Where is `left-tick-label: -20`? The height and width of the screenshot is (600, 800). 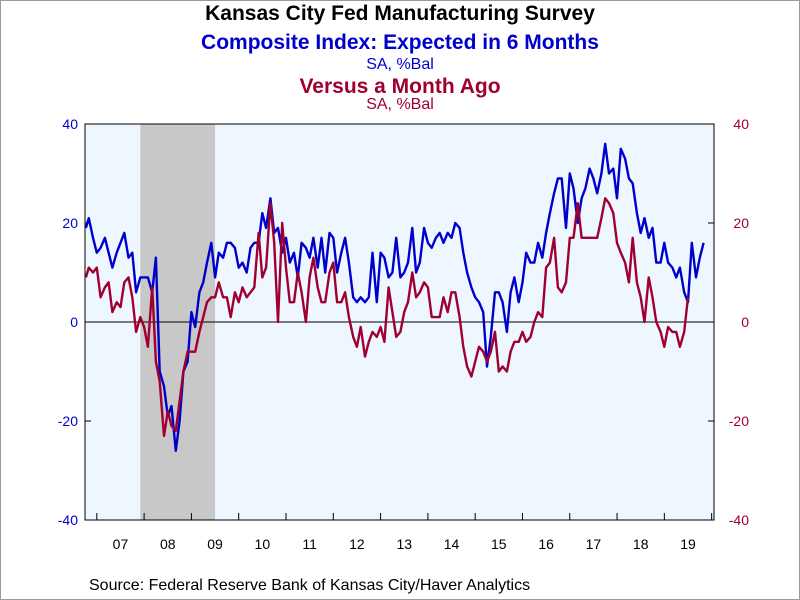 left-tick-label: -20 is located at coordinates (68, 421).